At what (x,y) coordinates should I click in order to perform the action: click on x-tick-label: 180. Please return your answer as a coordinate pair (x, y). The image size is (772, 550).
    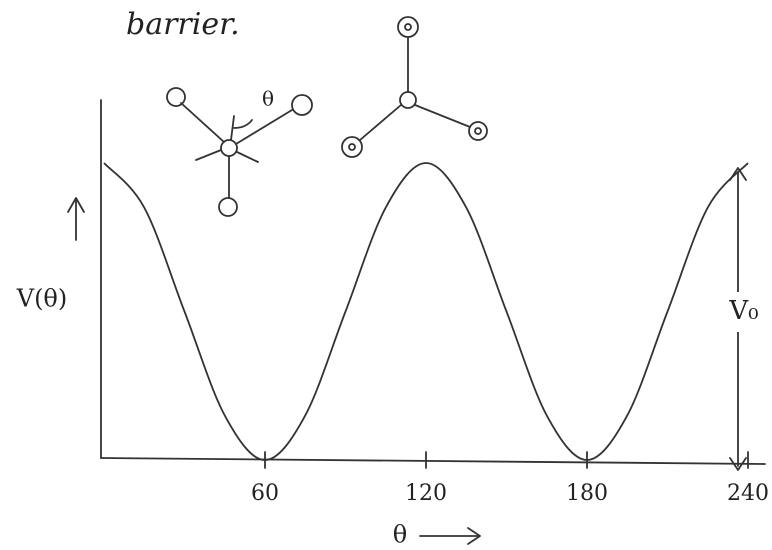
    Looking at the image, I should click on (587, 493).